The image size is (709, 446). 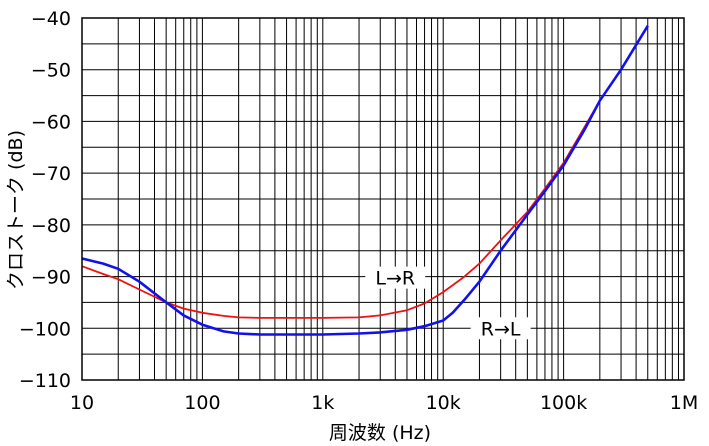 I want to click on y-tick-labels: −40 −50 −60 −70 −80 −90 −100 −110, so click(x=45, y=200).